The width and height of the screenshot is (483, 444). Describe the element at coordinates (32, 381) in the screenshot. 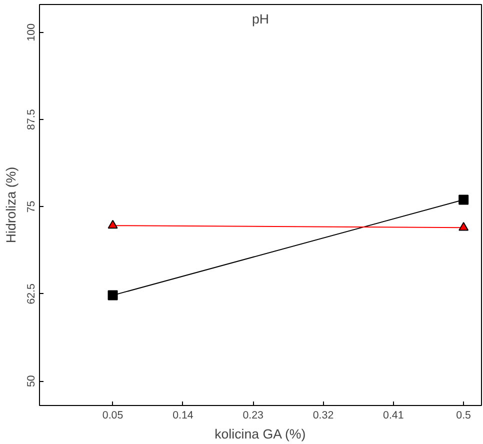

I see `y-tick-label: 50` at that location.